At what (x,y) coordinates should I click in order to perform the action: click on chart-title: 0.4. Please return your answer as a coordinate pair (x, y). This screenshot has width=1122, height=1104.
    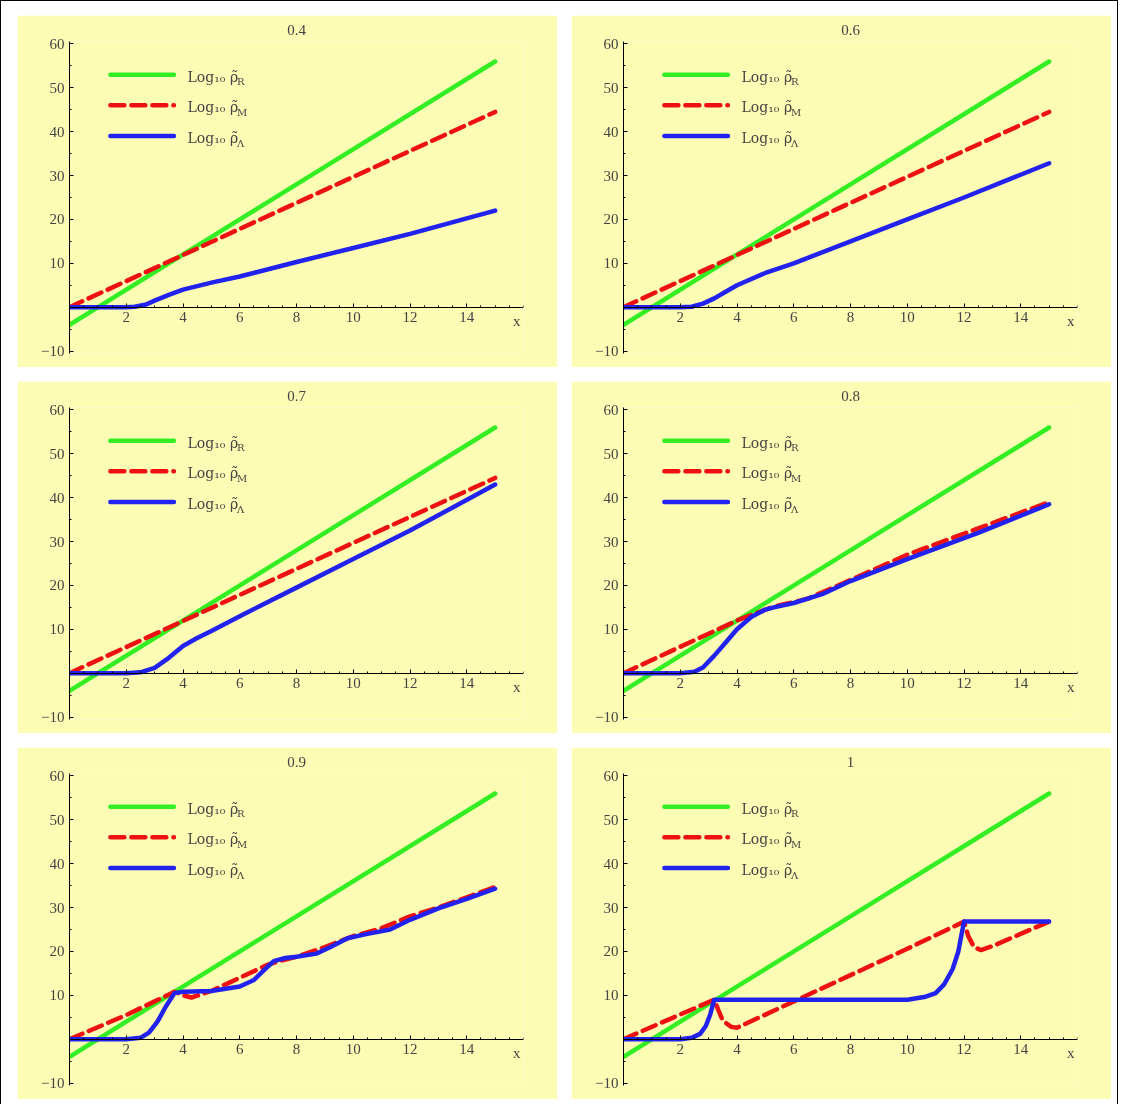
    Looking at the image, I should click on (297, 29).